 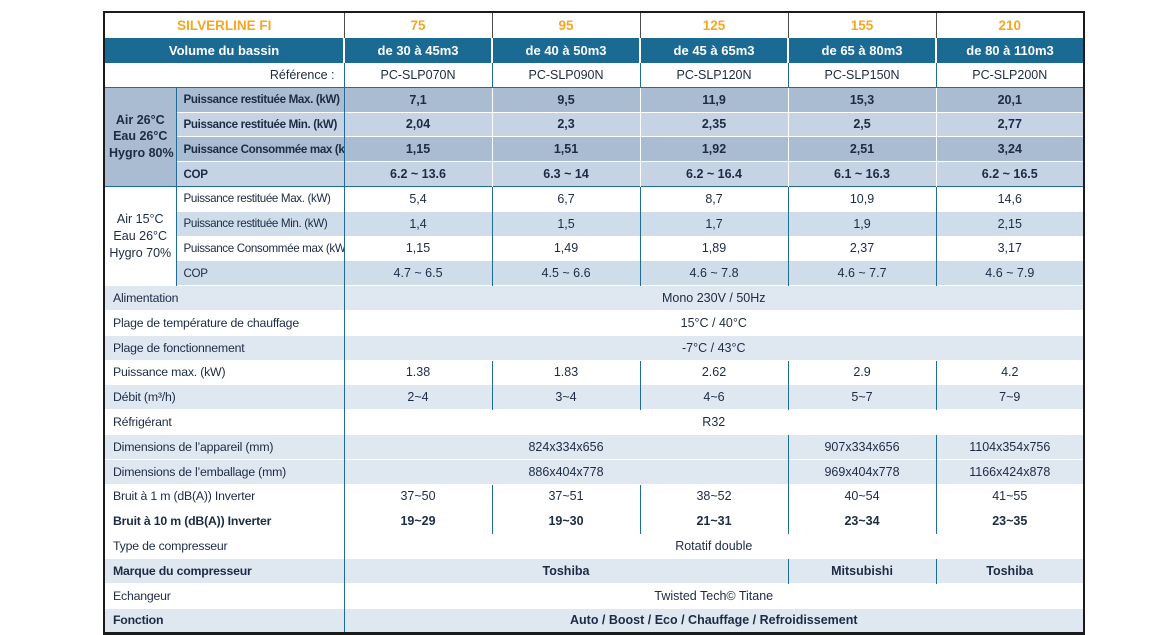 I want to click on value-cell: 2,37, so click(x=862, y=248).